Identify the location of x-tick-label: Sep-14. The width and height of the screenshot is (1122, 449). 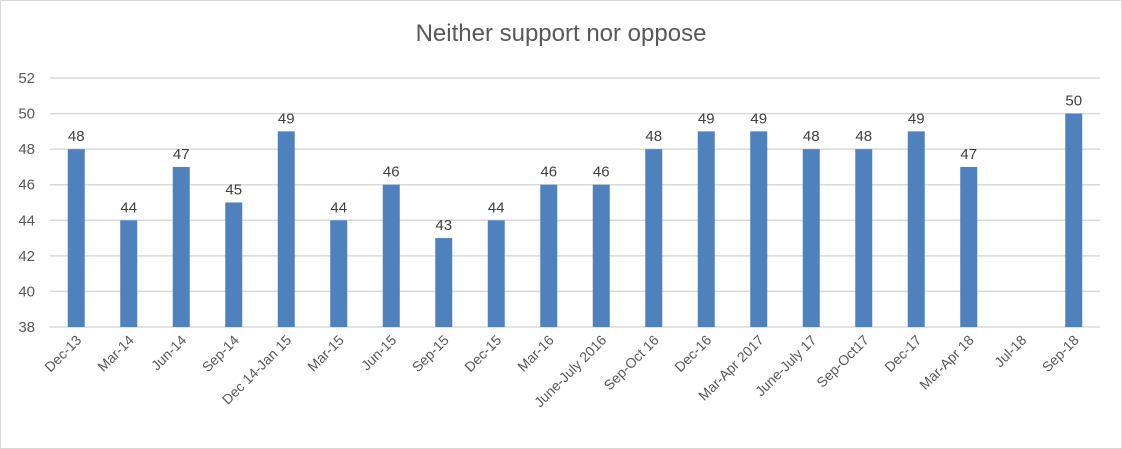
(220, 353).